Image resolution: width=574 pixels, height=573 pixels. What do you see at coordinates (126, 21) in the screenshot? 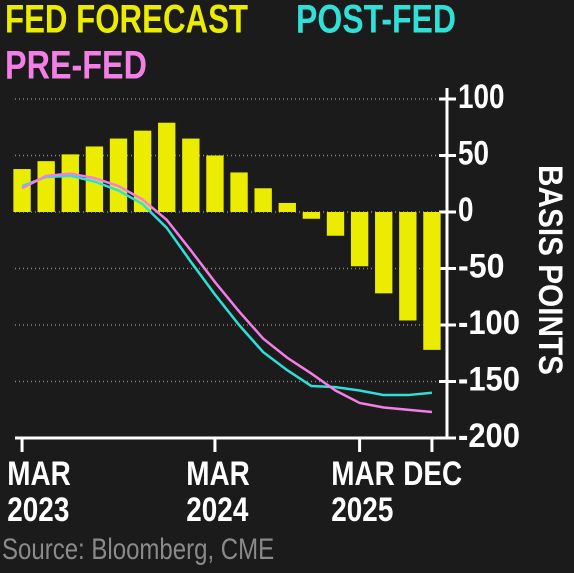
I see `legend-label: FED FORECAST` at bounding box center [126, 21].